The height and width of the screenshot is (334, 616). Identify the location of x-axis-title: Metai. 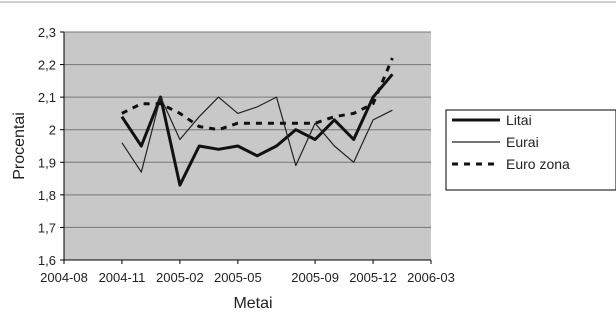
(252, 303).